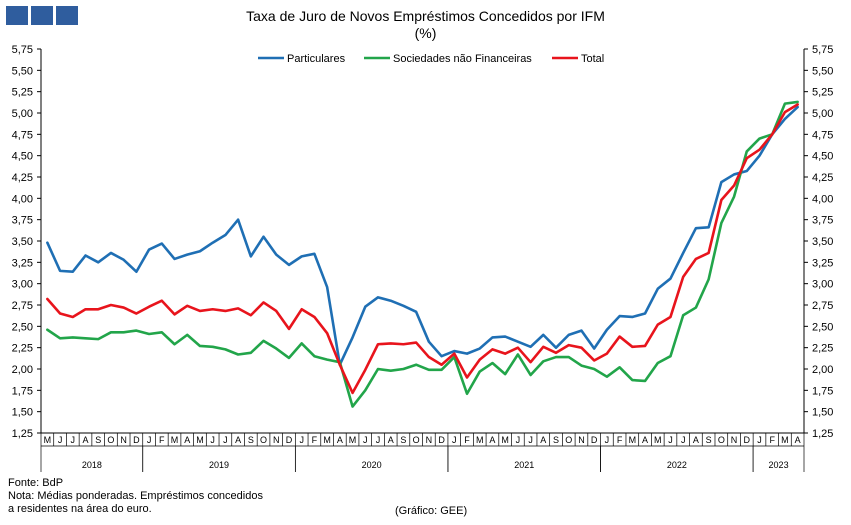 Image resolution: width=851 pixels, height=525 pixels. Describe the element at coordinates (822, 135) in the screenshot. I see `y-tick-label-right: 4,75` at that location.